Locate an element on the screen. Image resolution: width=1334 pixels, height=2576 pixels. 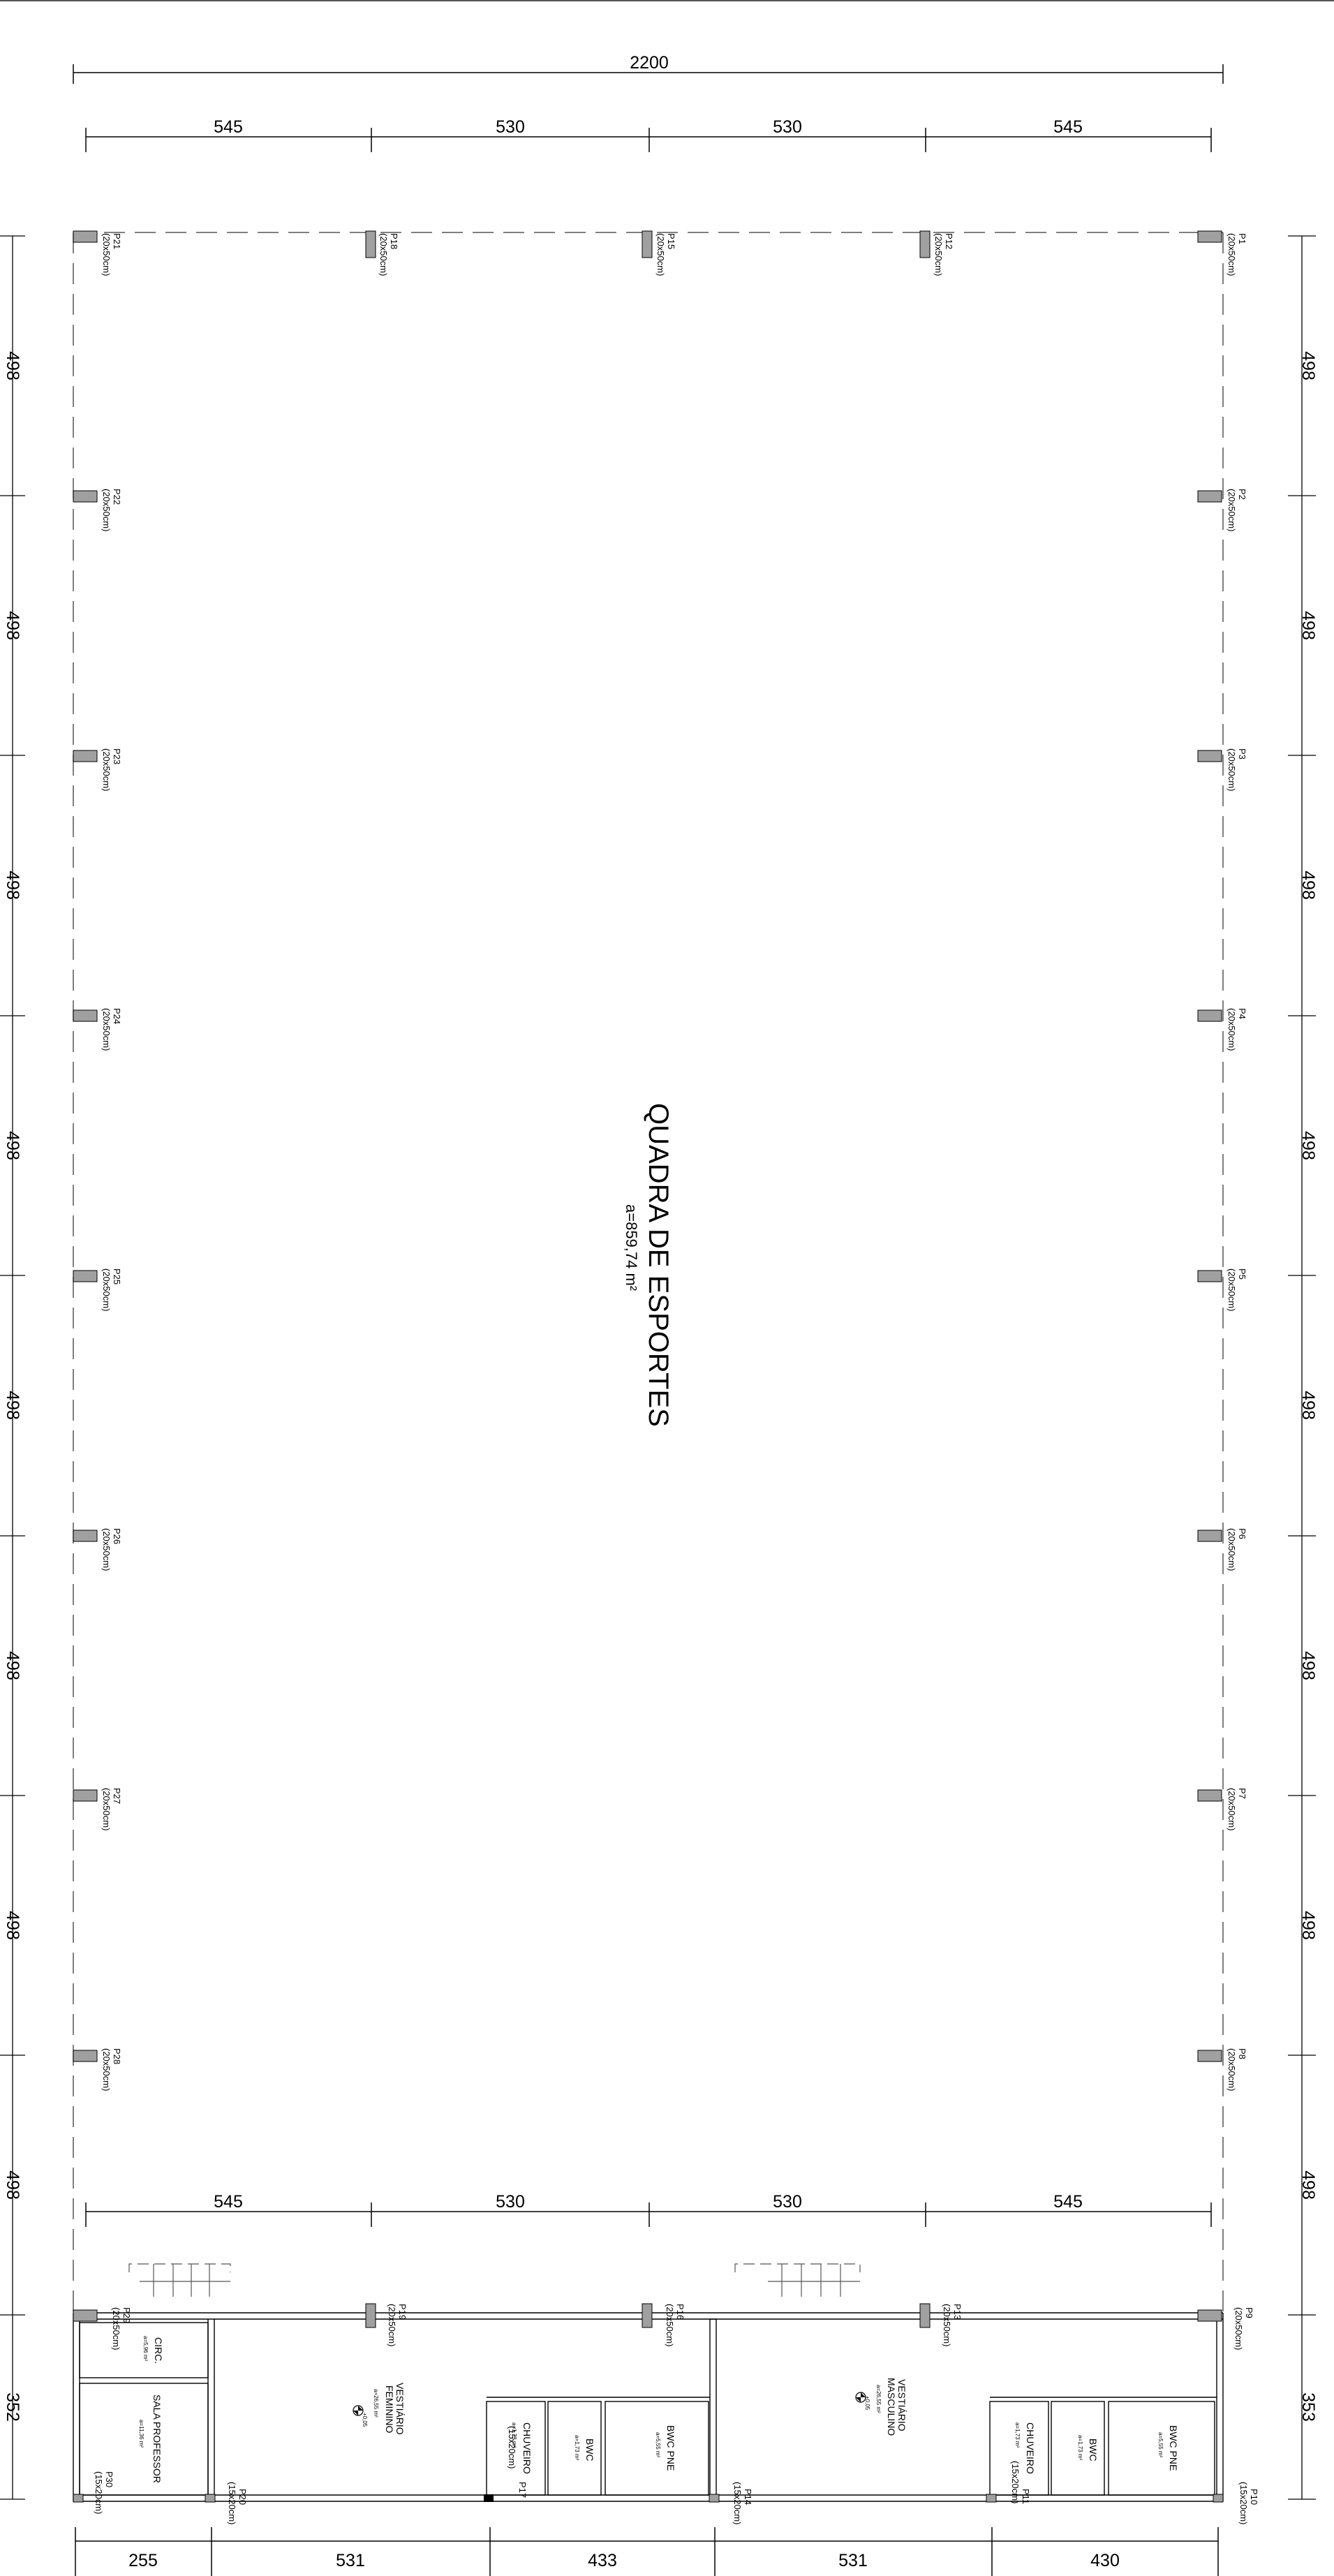
room-vestiario-f-name2: FEMININO is located at coordinates (389, 2409).